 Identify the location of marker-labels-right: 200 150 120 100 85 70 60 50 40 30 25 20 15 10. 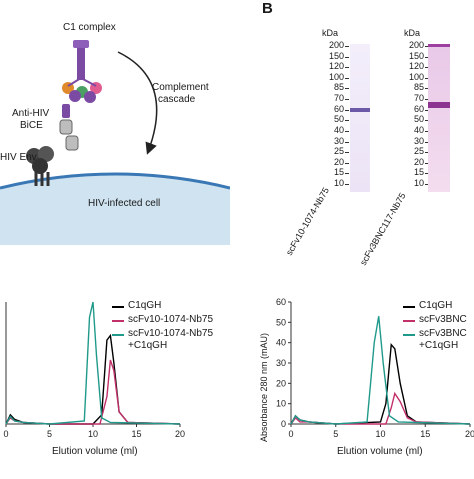
(404, 100).